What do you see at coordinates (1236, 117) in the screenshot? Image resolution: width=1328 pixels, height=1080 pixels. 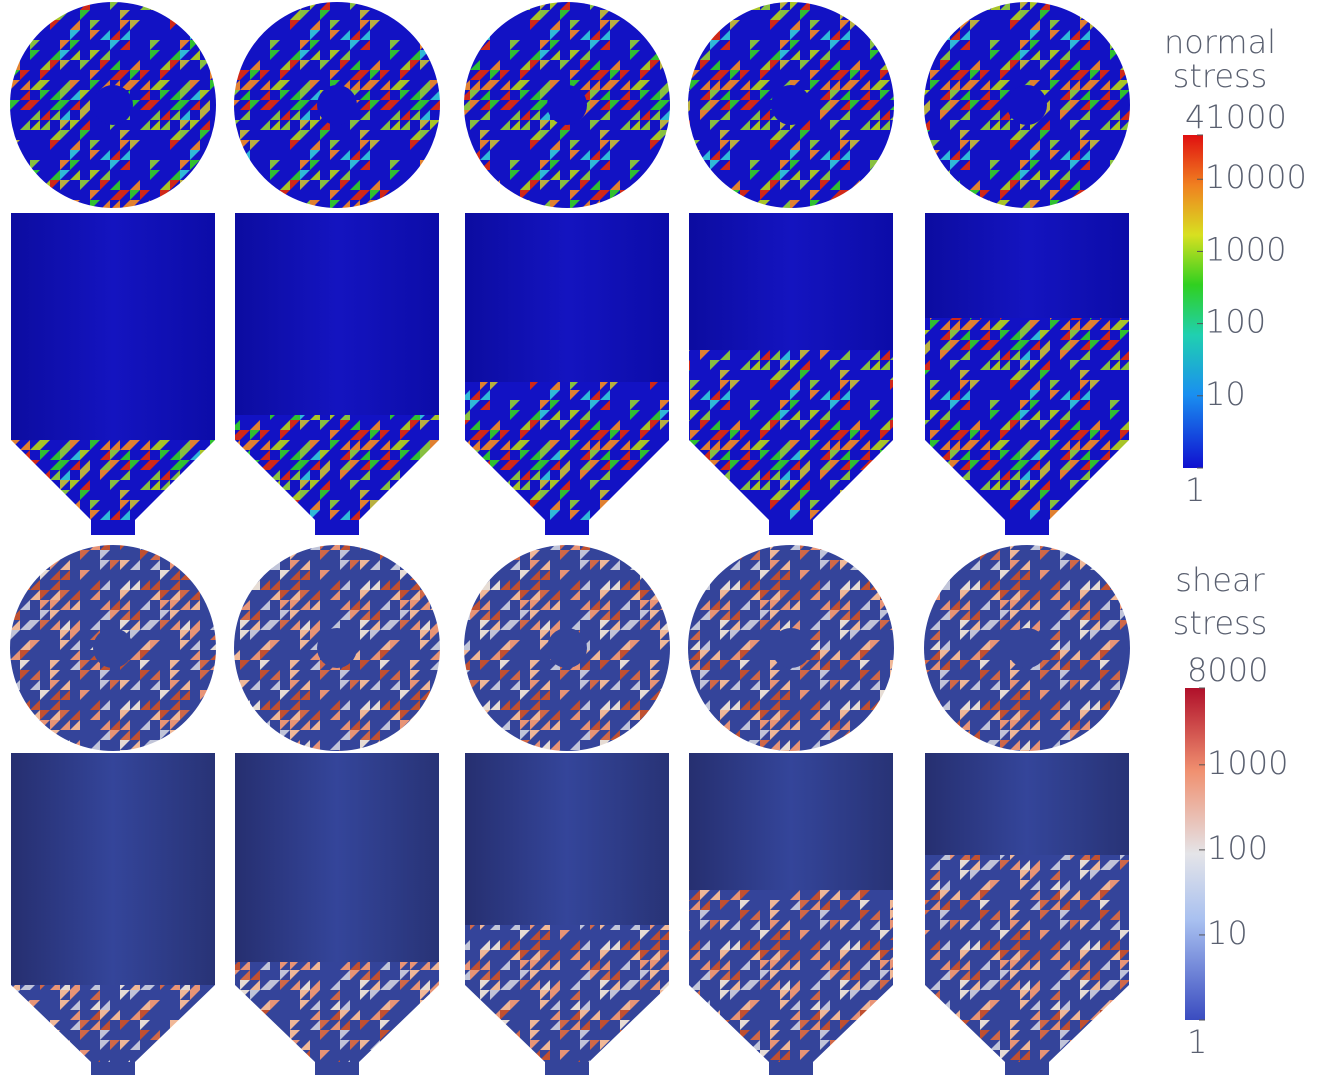 I see `colorbar-tick-label: 41000` at bounding box center [1236, 117].